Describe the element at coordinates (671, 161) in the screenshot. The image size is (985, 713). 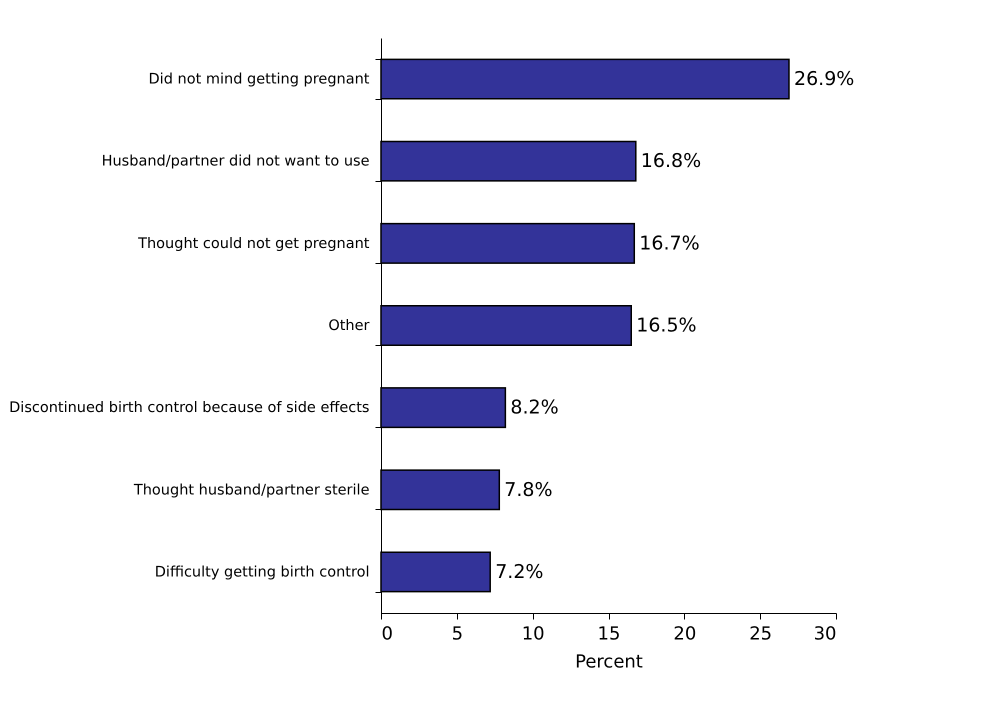
I see `data-label: 16.8%` at that location.